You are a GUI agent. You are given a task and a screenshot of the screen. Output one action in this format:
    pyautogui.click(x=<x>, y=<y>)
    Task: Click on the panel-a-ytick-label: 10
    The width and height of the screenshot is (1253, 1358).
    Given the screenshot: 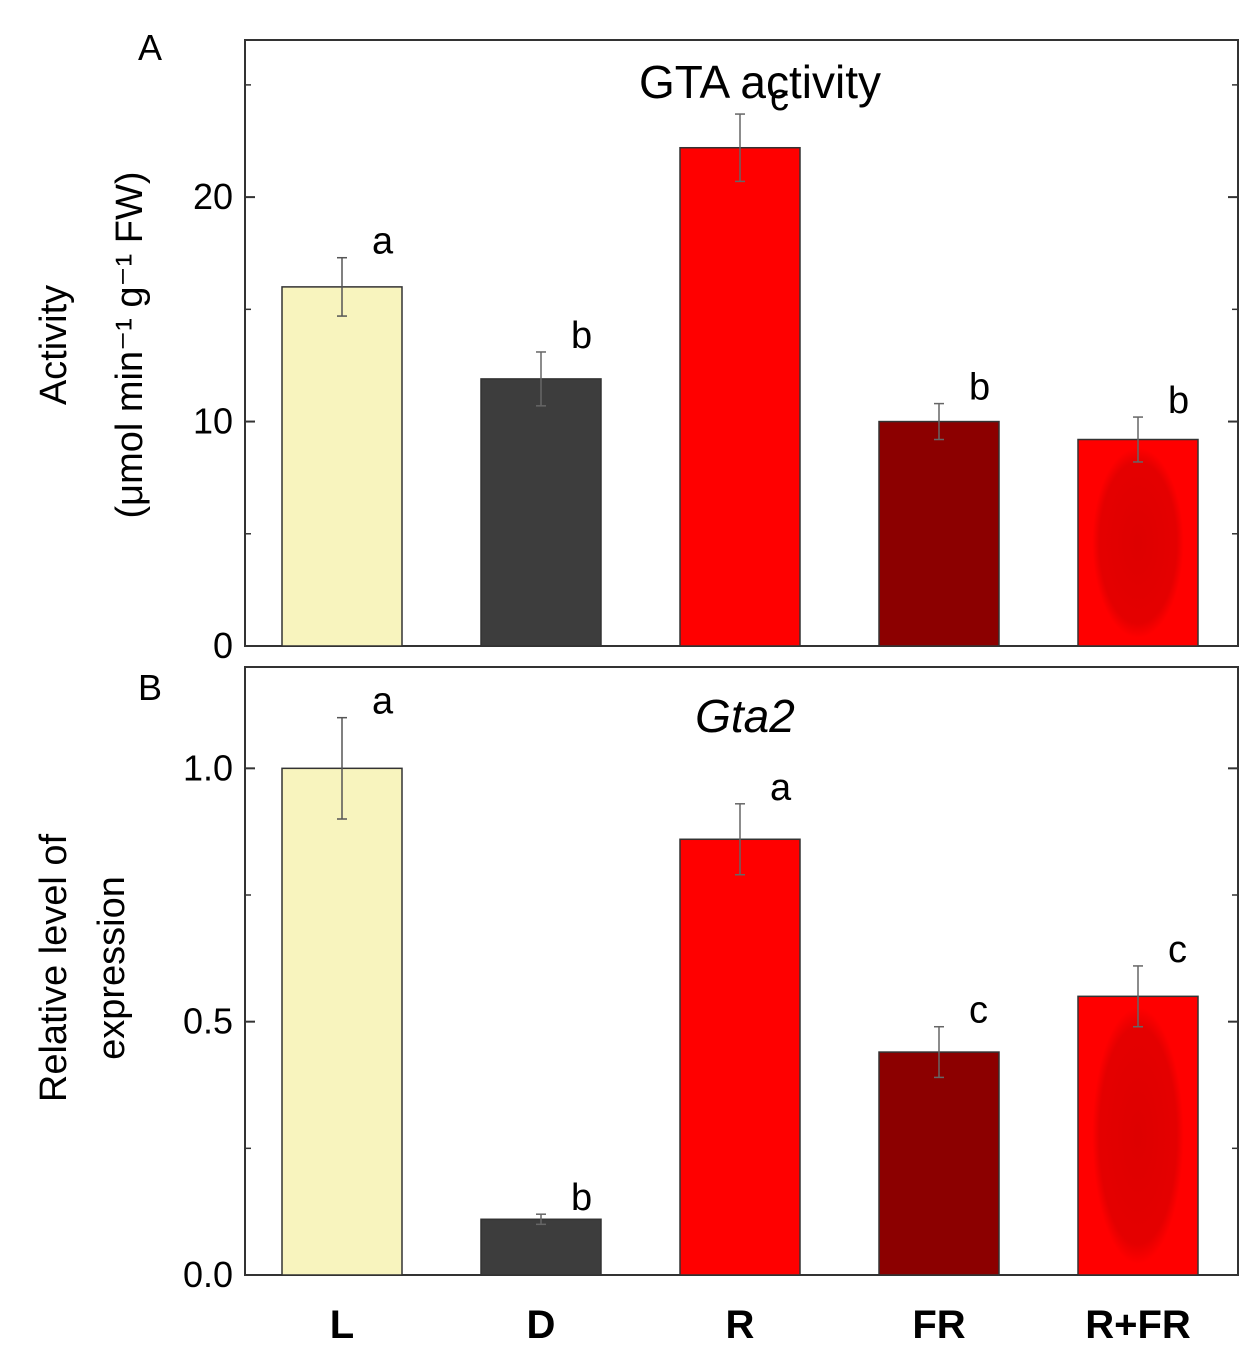 What is the action you would take?
    pyautogui.click(x=213, y=421)
    